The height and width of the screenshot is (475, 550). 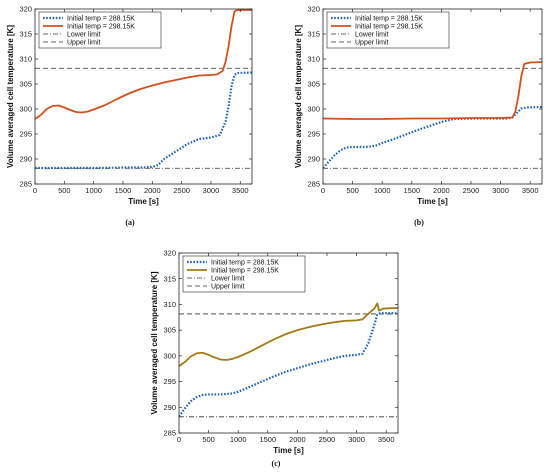 I want to click on panel-caption: (c), so click(x=276, y=463).